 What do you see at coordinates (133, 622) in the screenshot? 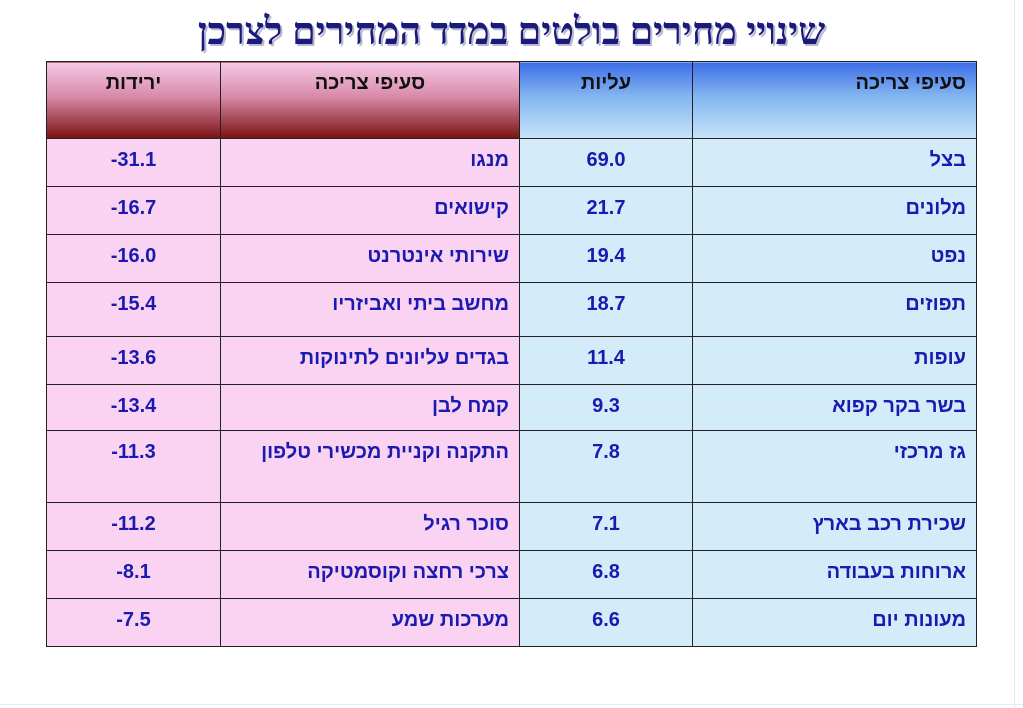
I see `fall-value-cell: -7.5` at bounding box center [133, 622].